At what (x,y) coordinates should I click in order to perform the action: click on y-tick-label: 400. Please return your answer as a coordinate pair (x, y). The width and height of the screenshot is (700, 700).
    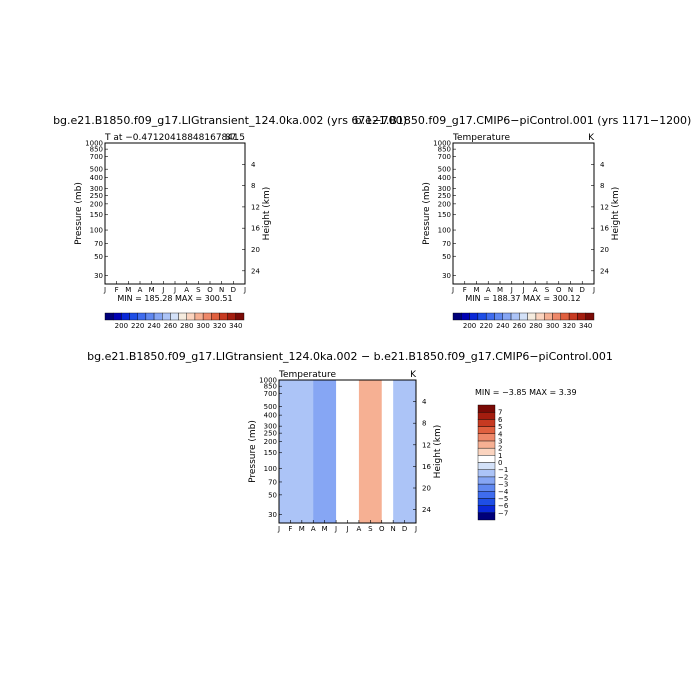
    Looking at the image, I should click on (444, 178).